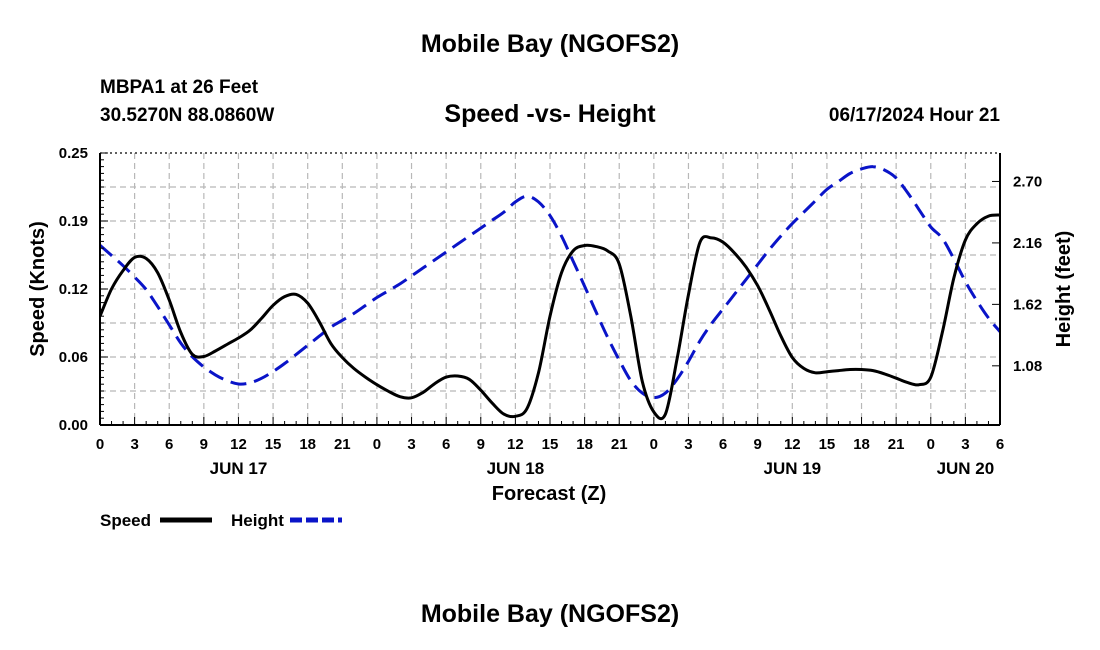 The width and height of the screenshot is (1100, 650). I want to click on legend-label-height: Height, so click(257, 520).